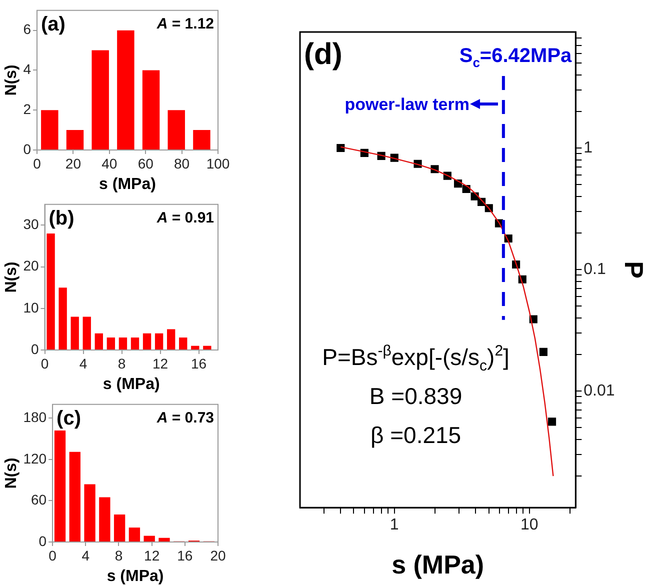 This screenshot has height=586, width=666. Describe the element at coordinates (38, 500) in the screenshot. I see `y-tick-label: 60` at that location.